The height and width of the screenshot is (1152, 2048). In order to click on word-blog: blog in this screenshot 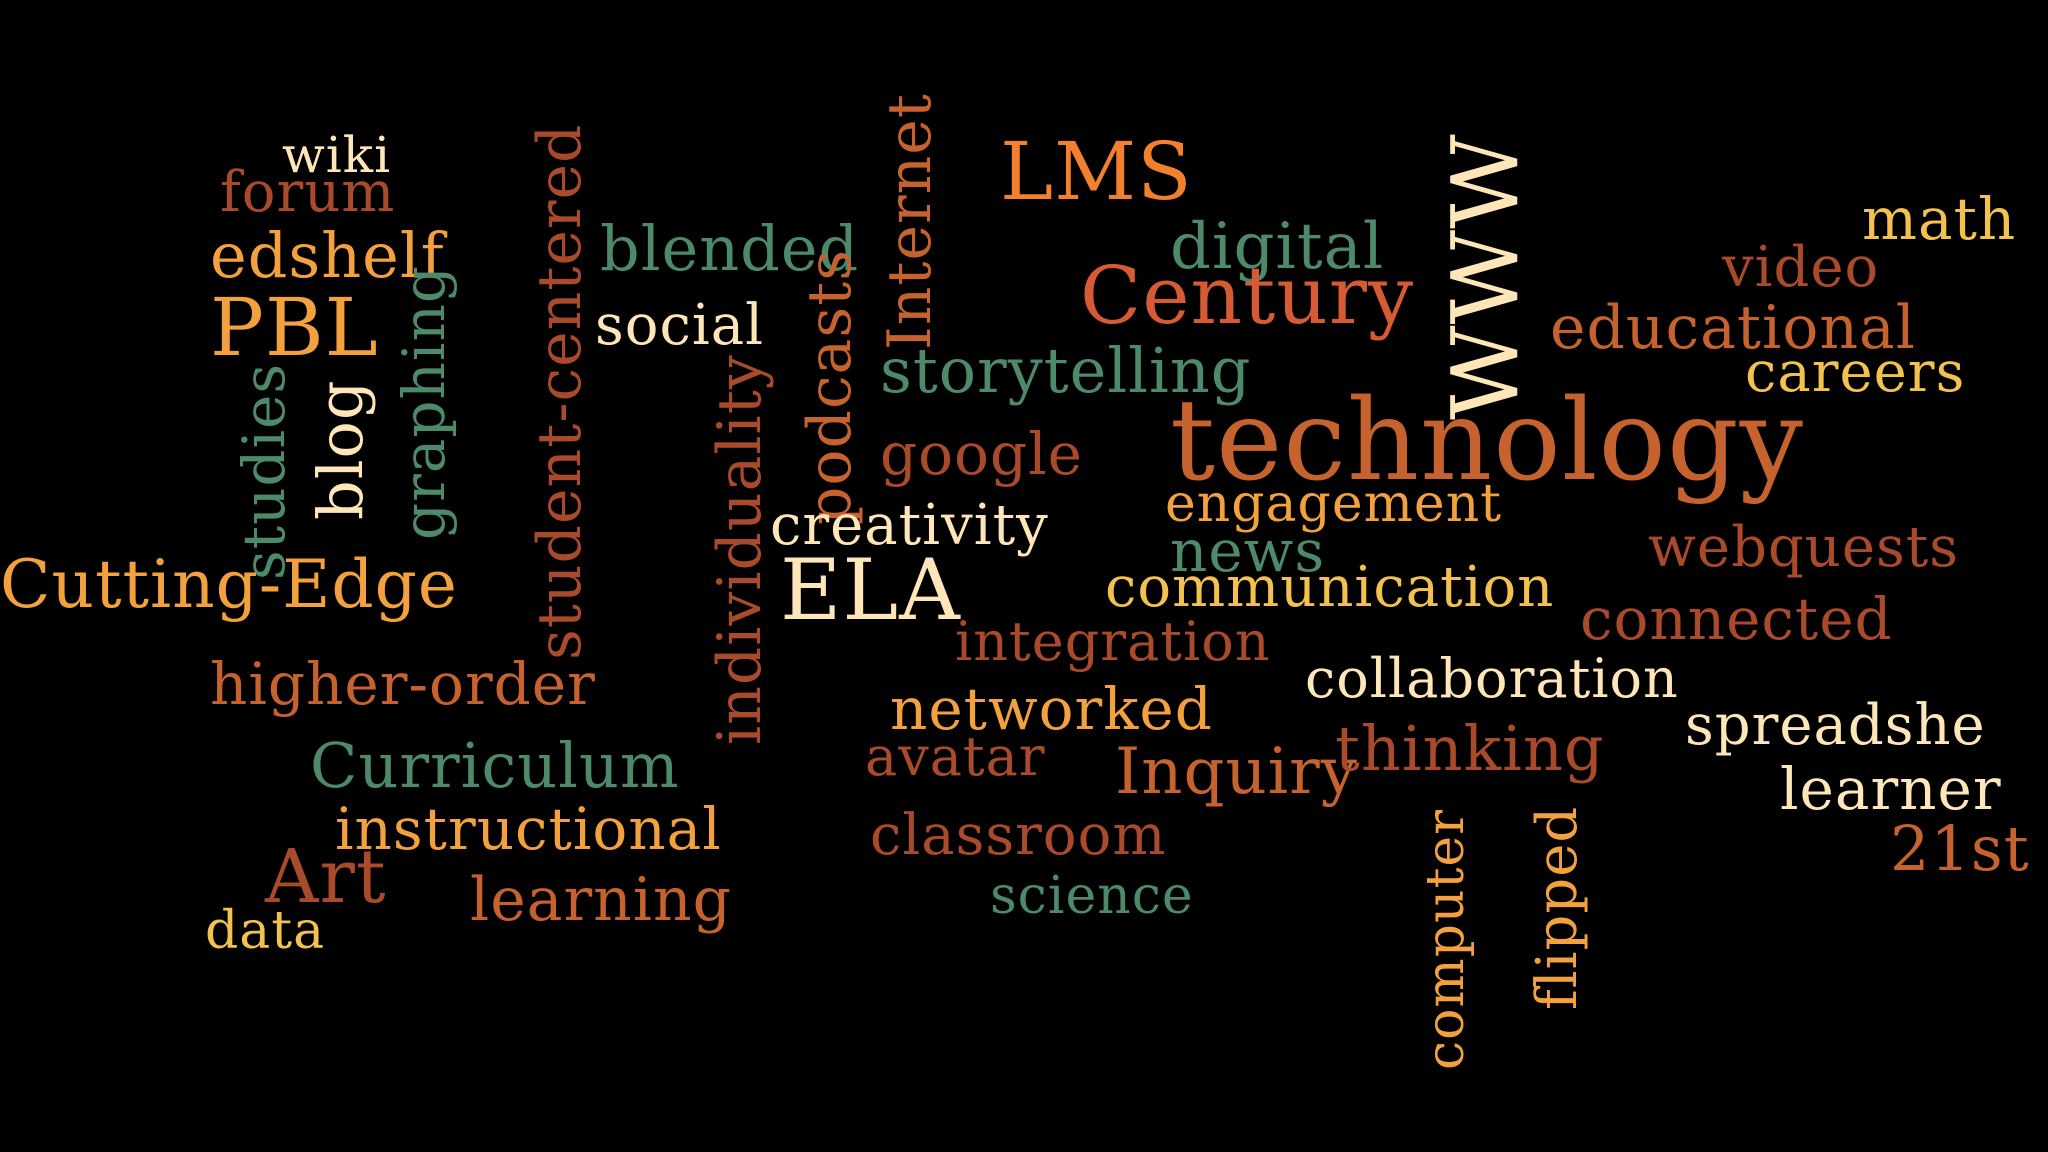, I will do `click(340, 449)`.